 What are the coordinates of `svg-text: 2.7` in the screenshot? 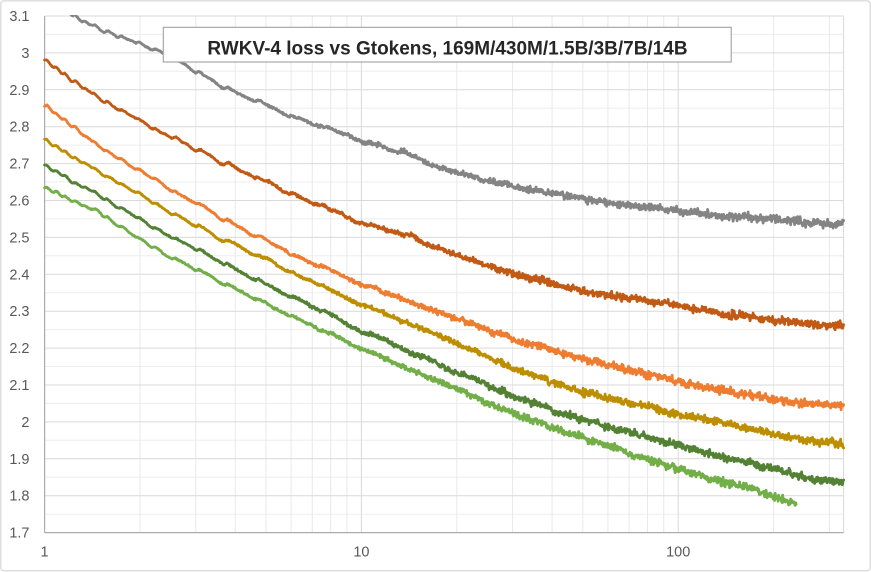 It's located at (19, 165).